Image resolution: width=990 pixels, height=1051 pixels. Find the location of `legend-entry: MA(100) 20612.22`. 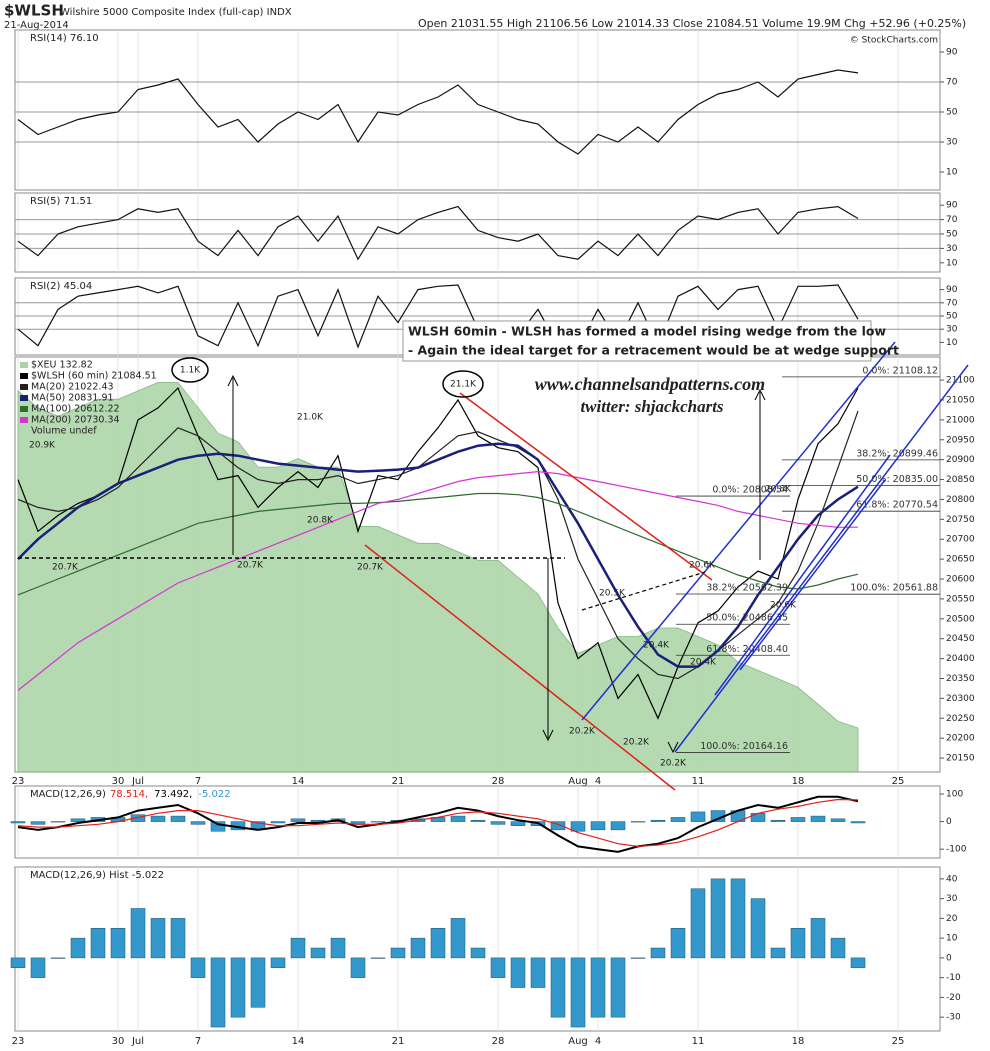

legend-entry: MA(100) 20612.22 is located at coordinates (75, 409).